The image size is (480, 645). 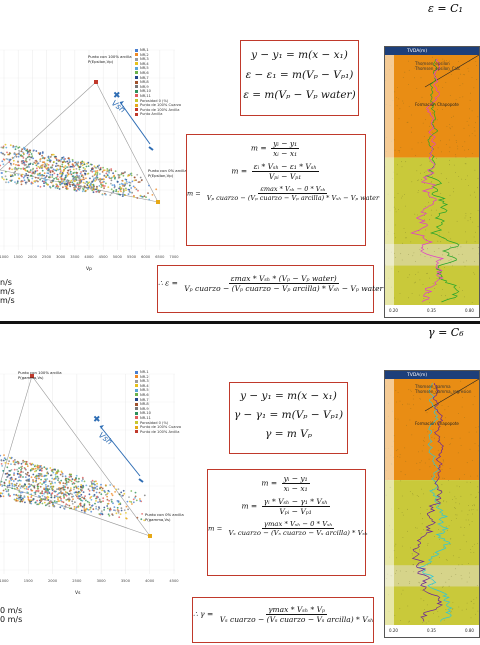 What do you see at coordinates (144, 376) in the screenshot?
I see `legend-label: NR-2` at bounding box center [144, 376].